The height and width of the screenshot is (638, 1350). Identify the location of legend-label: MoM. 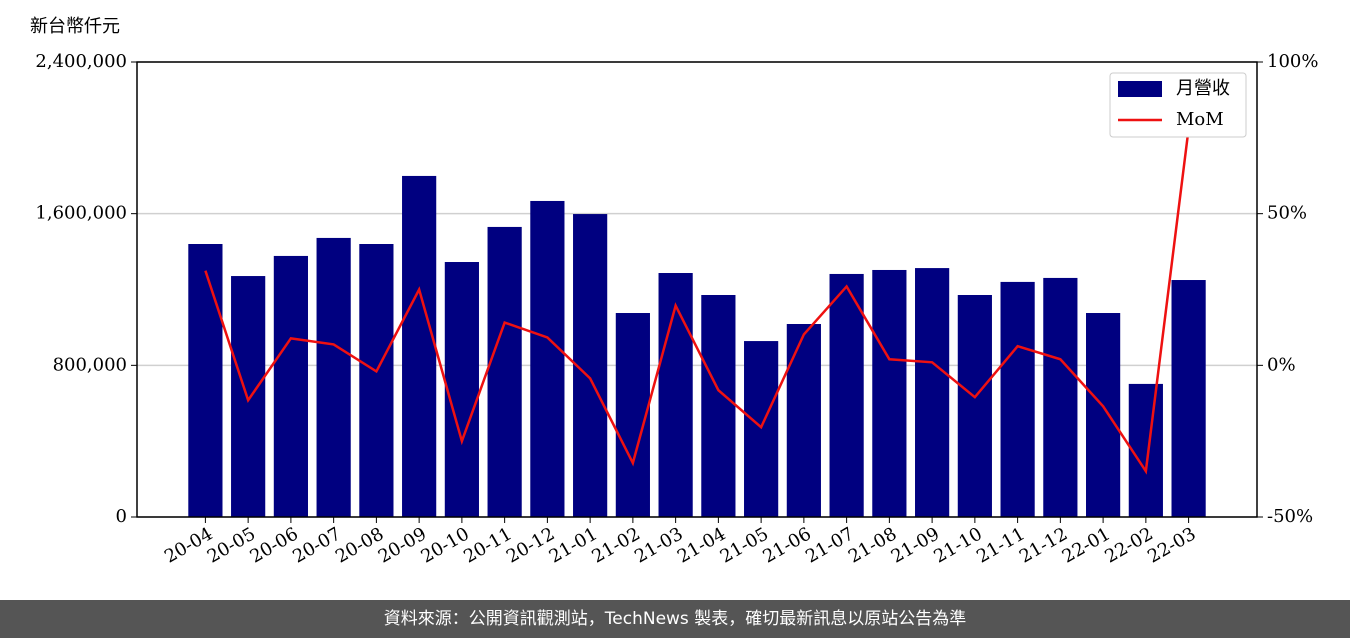
(1200, 119).